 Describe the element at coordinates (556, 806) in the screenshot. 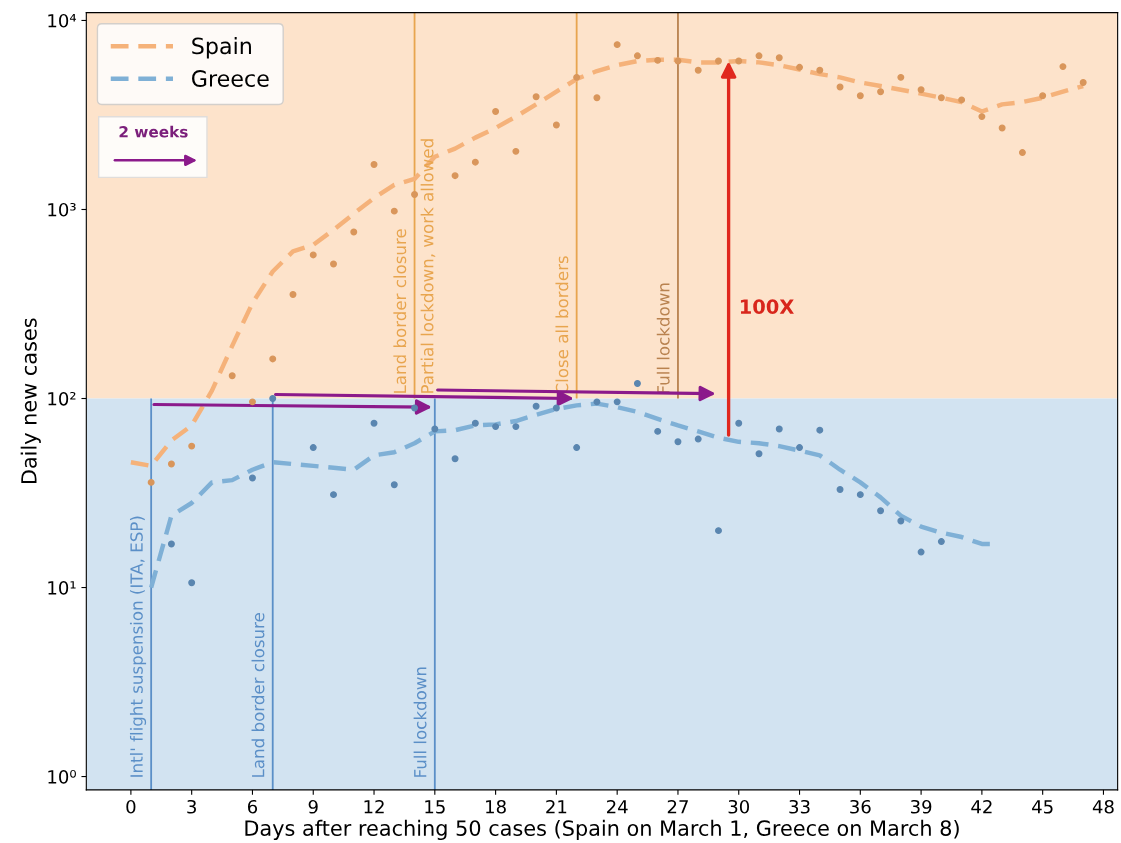

I see `x-tick-label: 21` at that location.